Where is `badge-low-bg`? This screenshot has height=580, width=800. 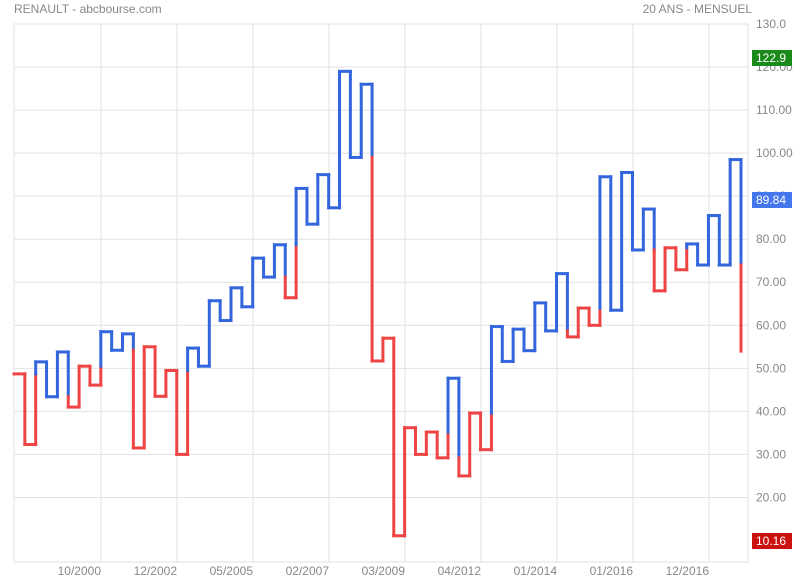 badge-low-bg is located at coordinates (772, 541).